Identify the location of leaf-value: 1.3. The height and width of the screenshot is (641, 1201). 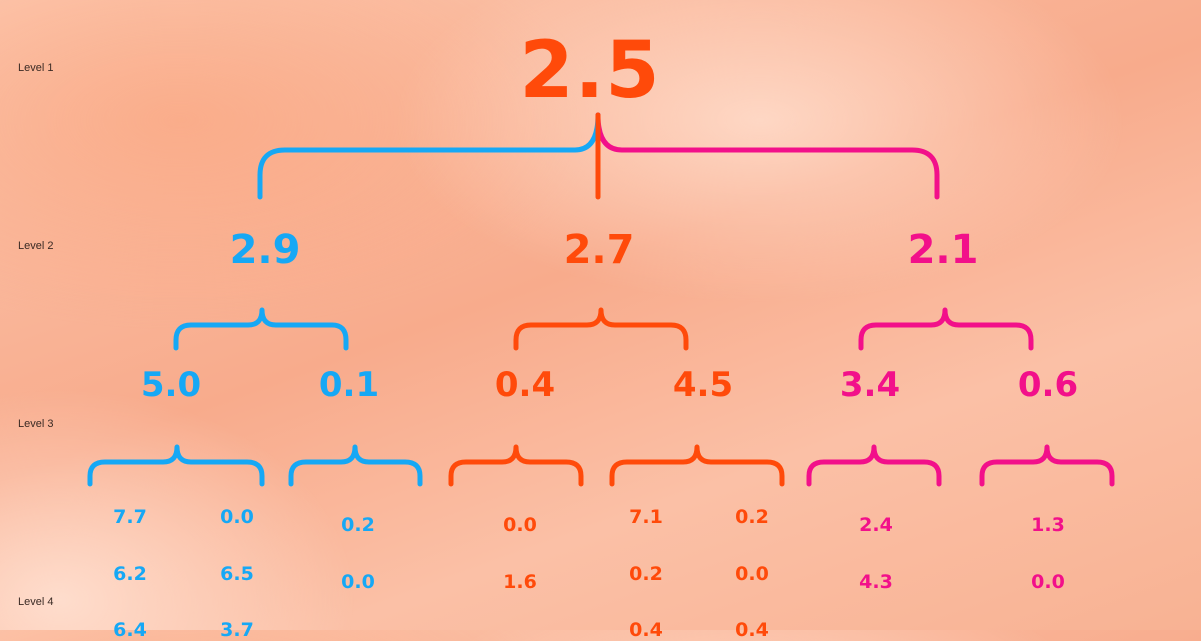
(1048, 525).